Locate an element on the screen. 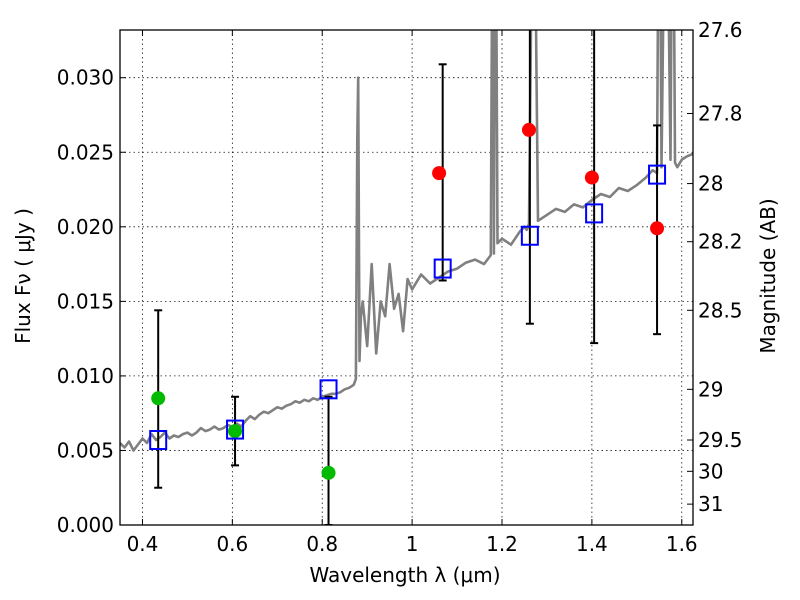 The image size is (800, 600). y2-tick-label: 28.2 is located at coordinates (720, 242).